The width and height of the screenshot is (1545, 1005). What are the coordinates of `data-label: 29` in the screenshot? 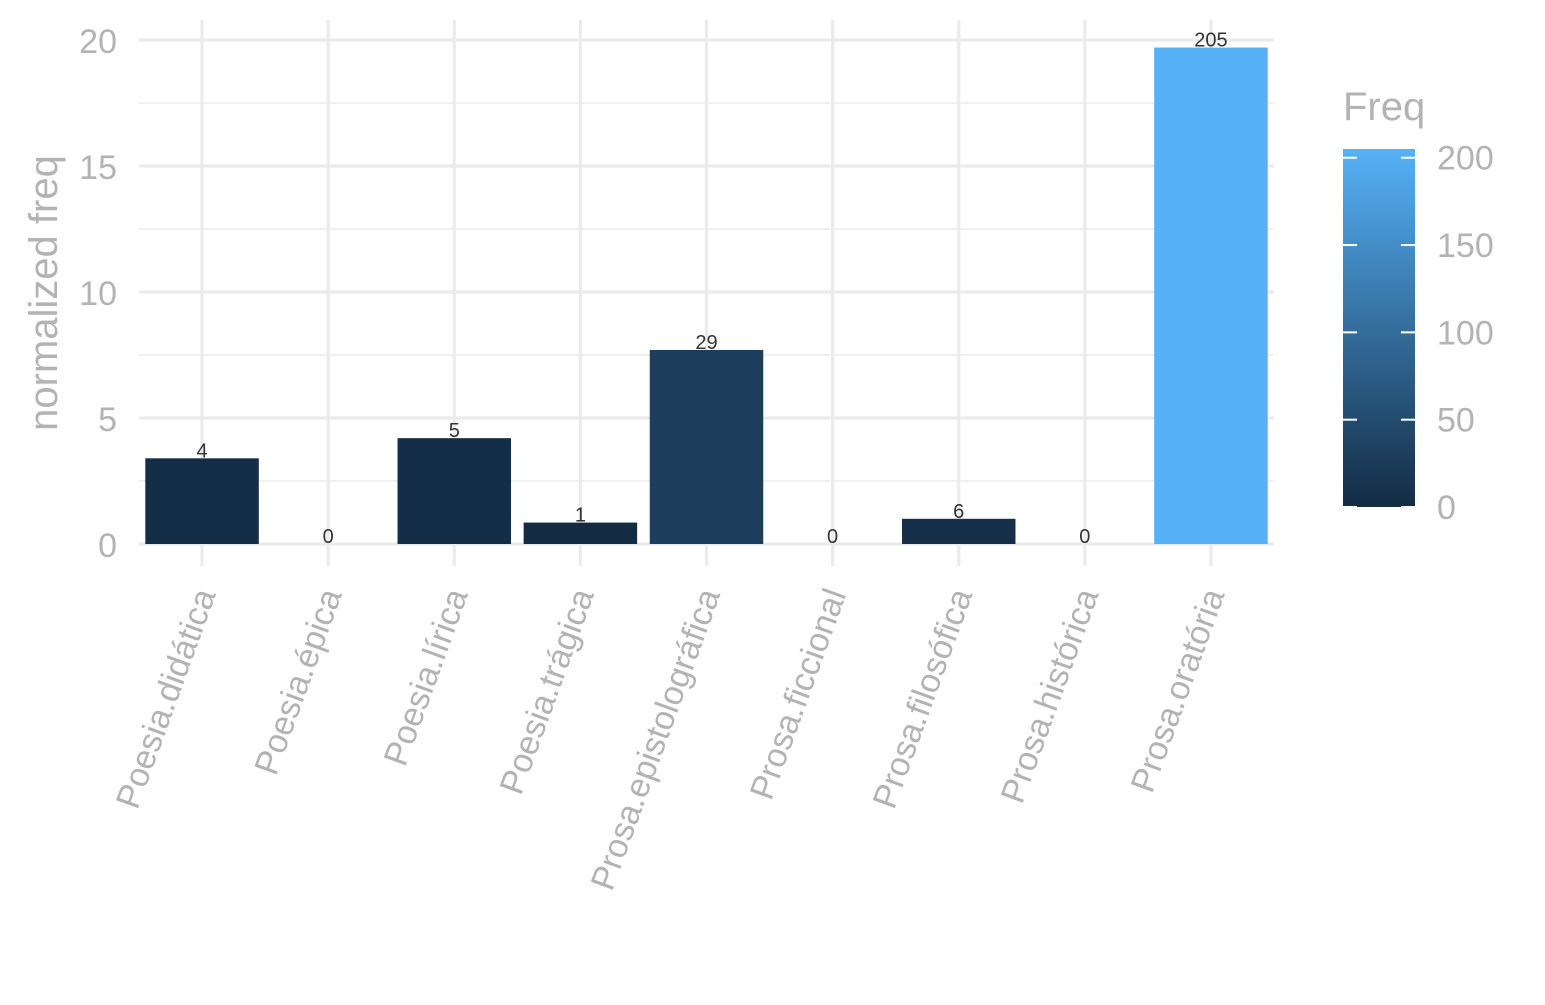 It's located at (706, 343).